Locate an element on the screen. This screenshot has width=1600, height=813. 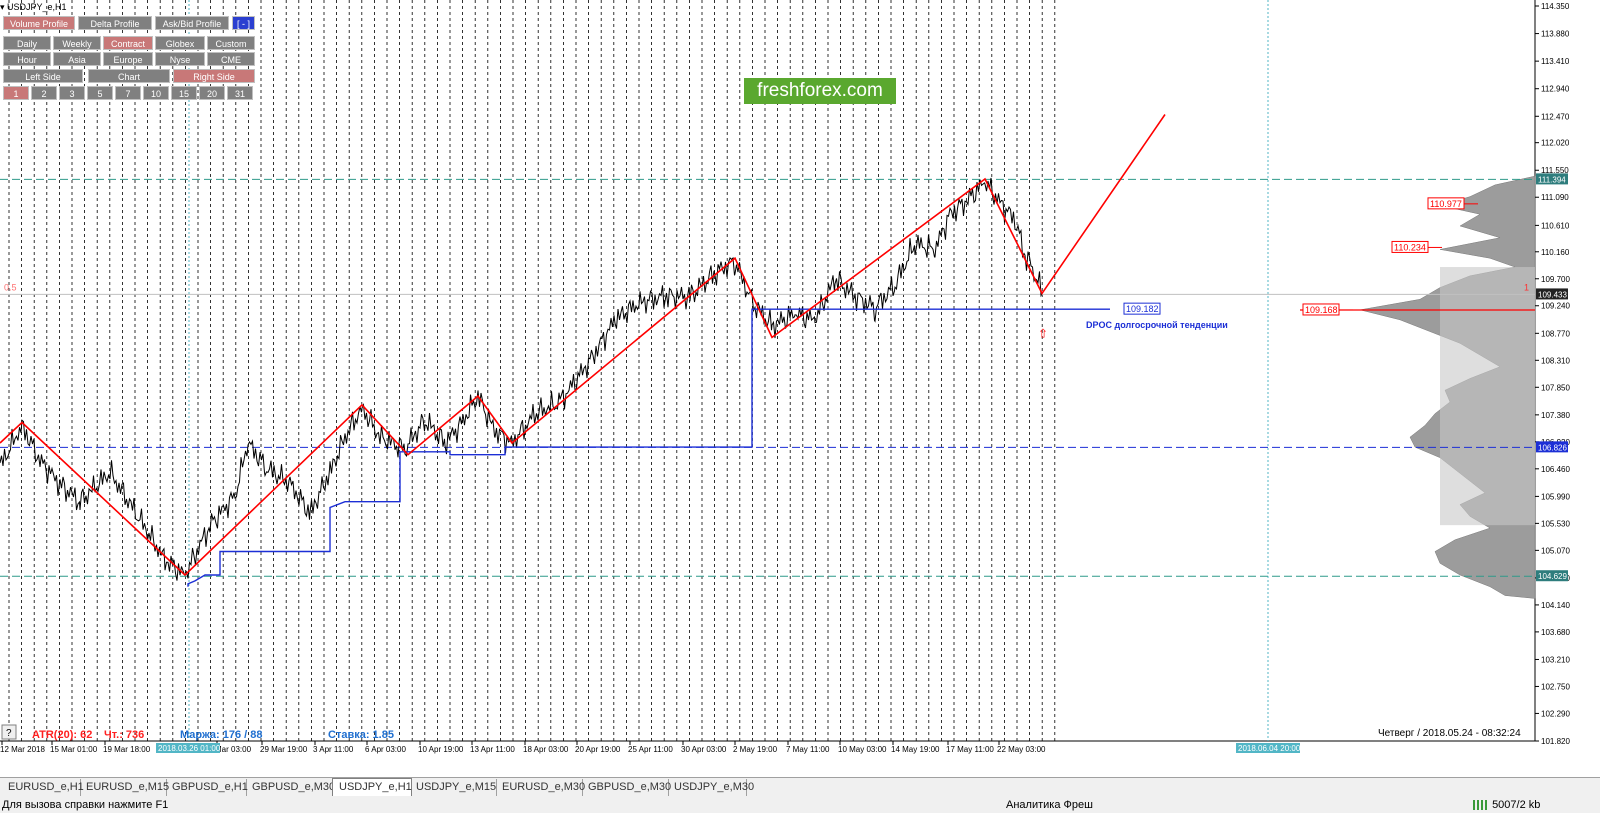
chart-tab: EURUSD_e,H1 is located at coordinates (43, 787).